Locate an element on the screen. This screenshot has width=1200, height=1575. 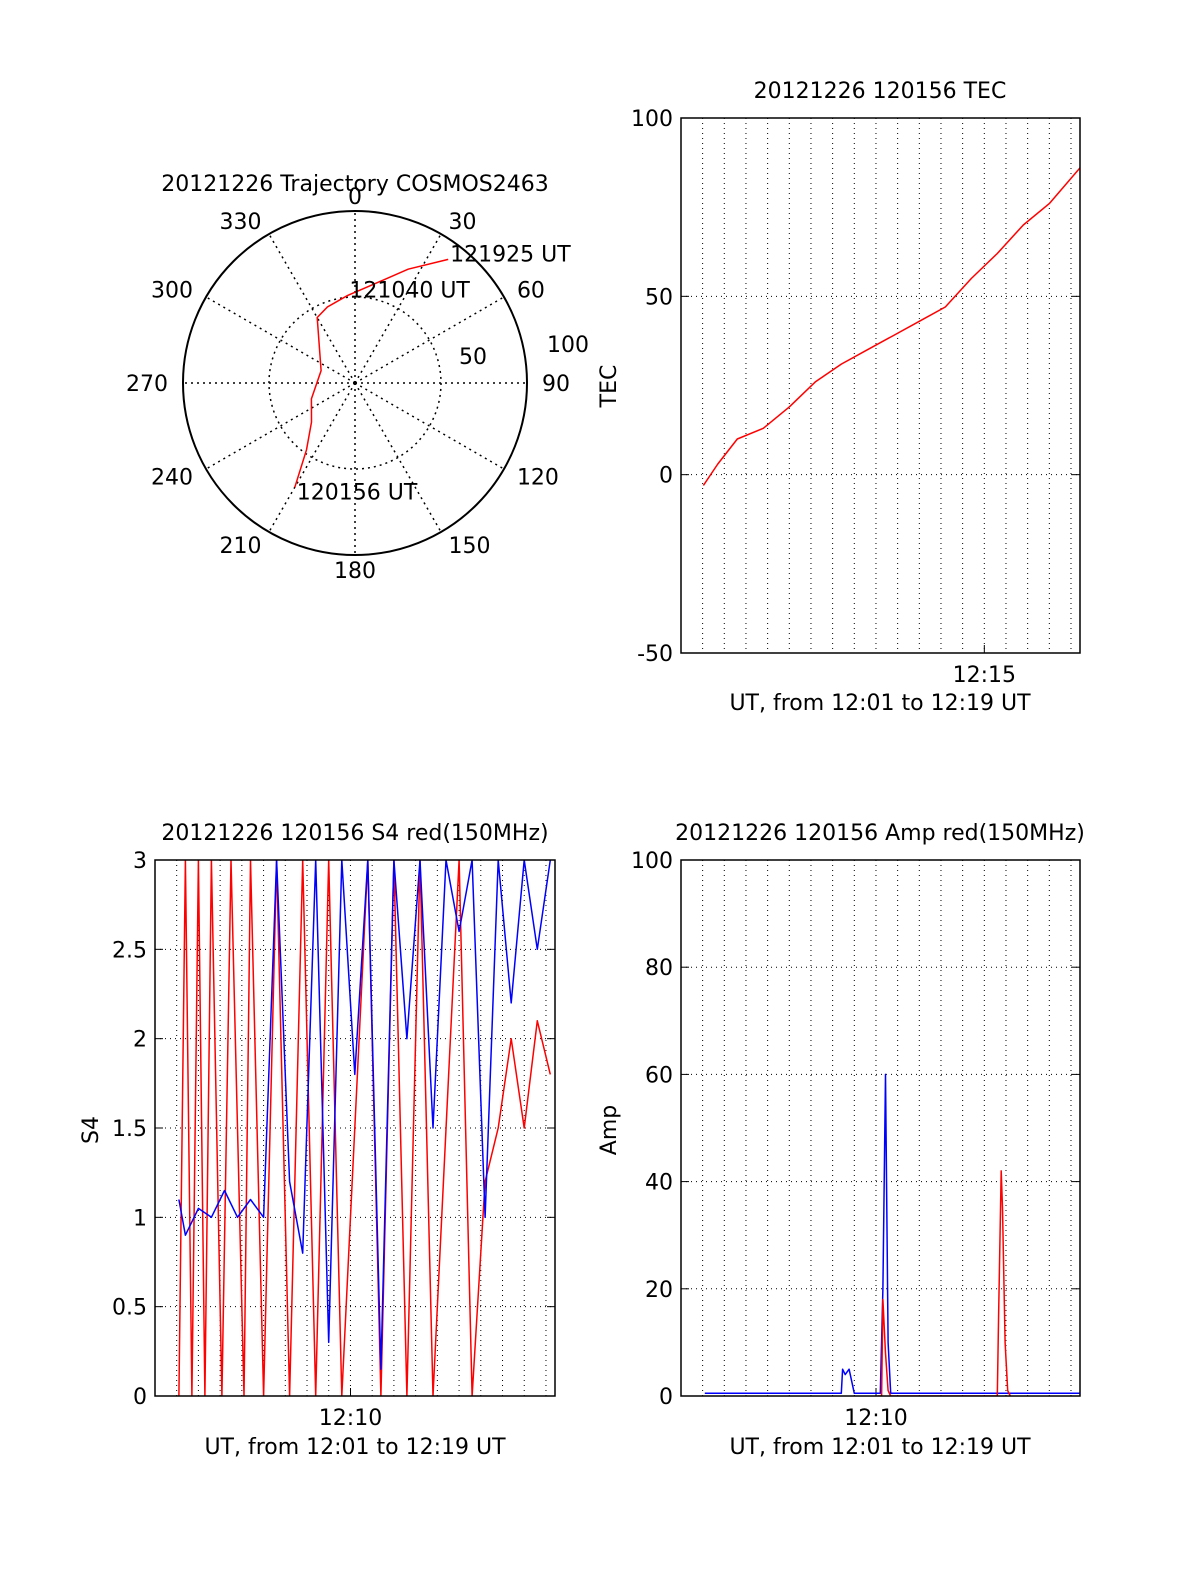
amp-title: 20121226 120156 Amp red(150MHz) is located at coordinates (880, 833).